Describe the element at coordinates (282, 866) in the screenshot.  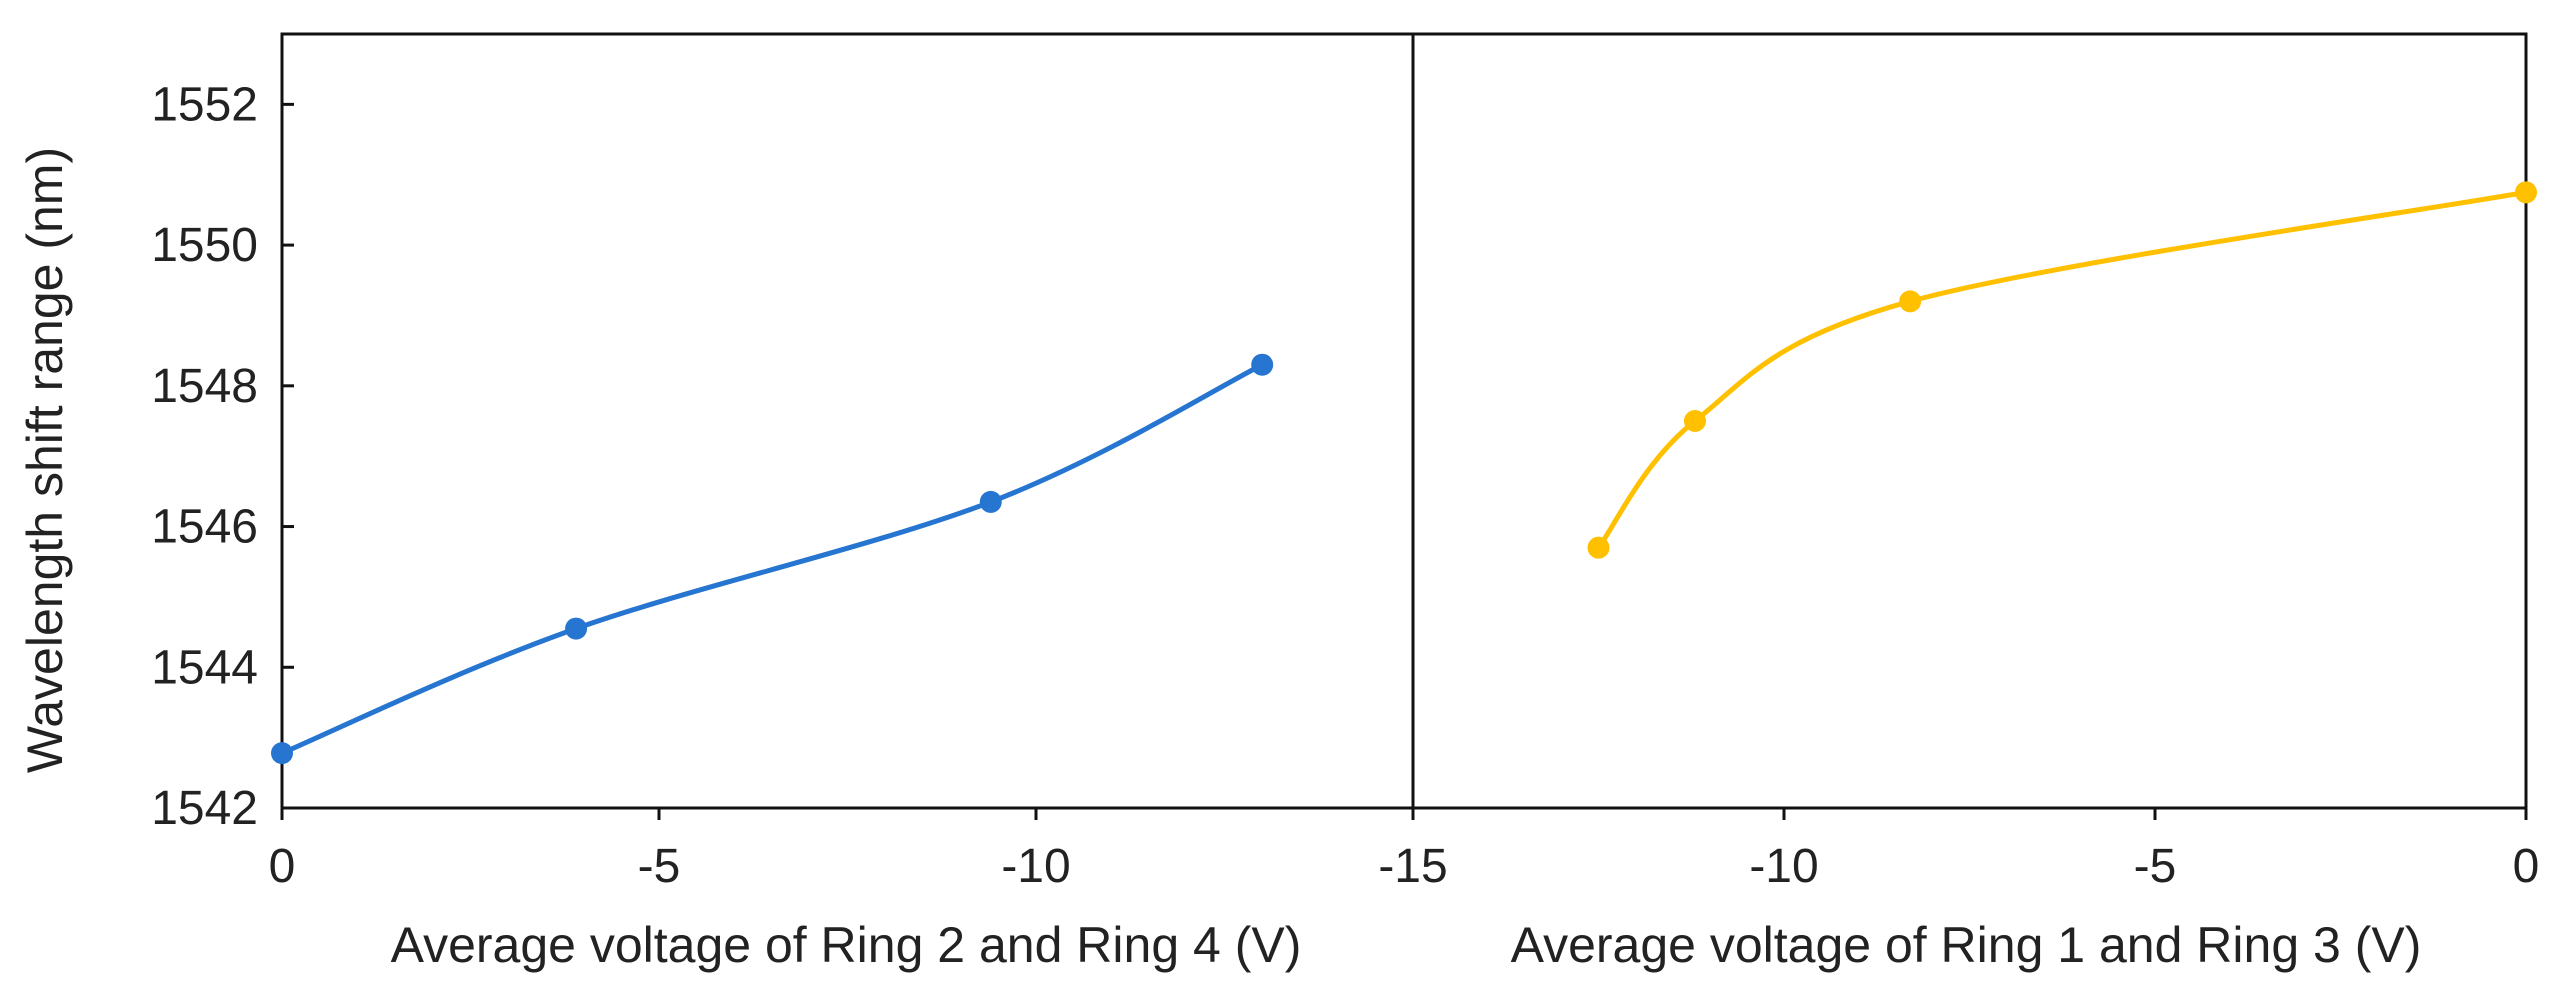
I see `x-tick-label-left: 0` at that location.